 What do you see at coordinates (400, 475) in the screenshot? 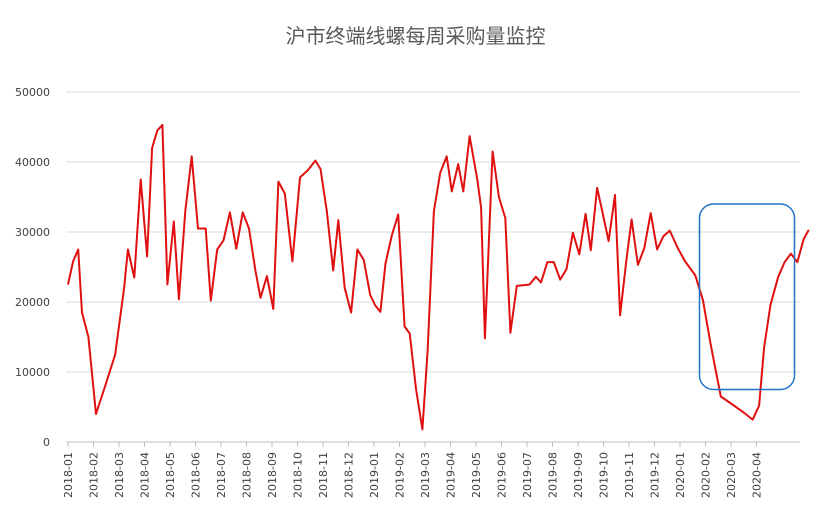
I see `x-tick-label: 2019-02` at bounding box center [400, 475].